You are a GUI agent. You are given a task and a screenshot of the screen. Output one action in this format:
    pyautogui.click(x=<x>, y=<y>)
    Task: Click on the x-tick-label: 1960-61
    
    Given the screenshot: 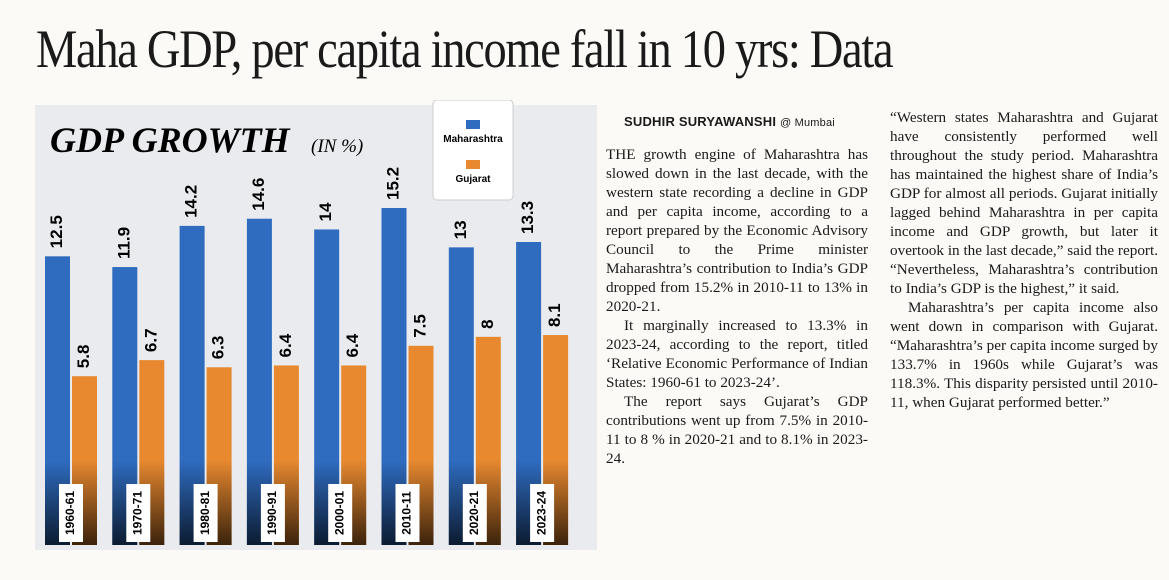 What is the action you would take?
    pyautogui.click(x=70, y=513)
    